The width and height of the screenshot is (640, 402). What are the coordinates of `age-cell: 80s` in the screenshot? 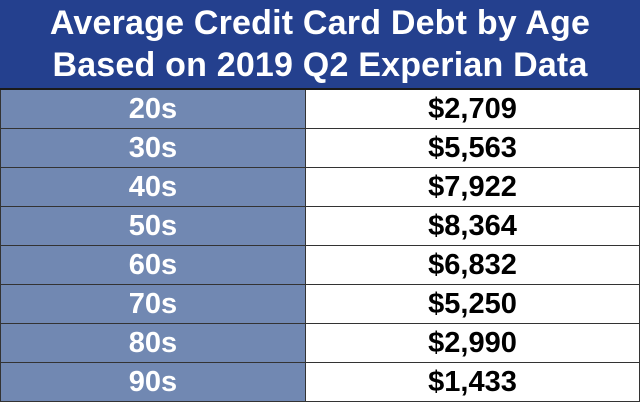 It's located at (153, 343).